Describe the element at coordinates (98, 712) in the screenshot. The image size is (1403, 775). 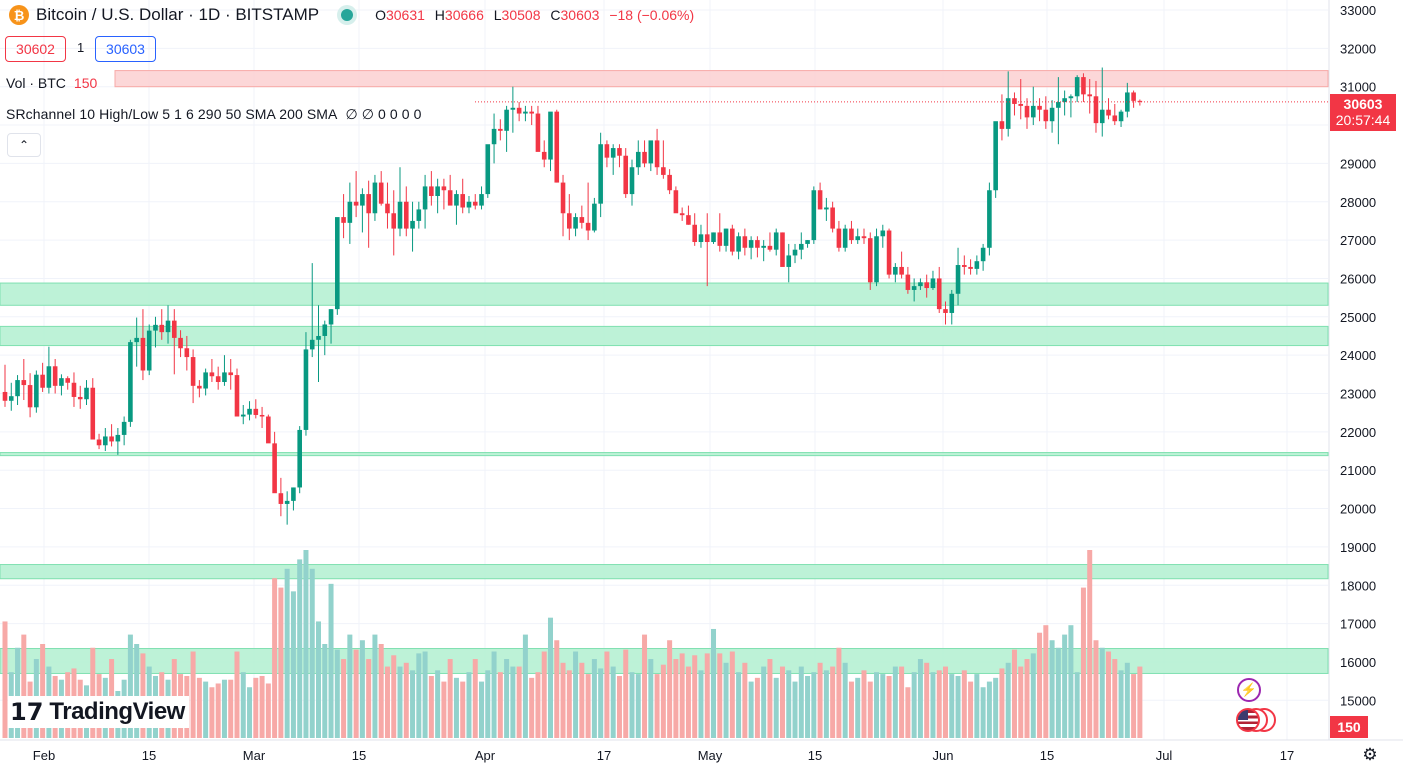
I see `tradingview-logo: 17 TradingView` at that location.